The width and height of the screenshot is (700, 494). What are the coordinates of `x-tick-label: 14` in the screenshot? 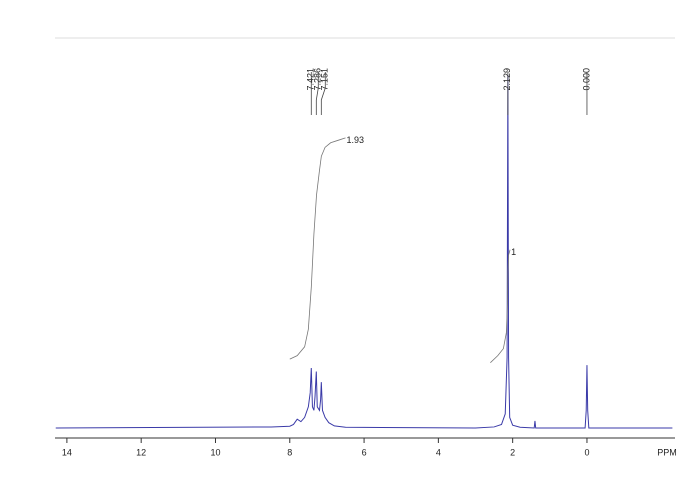 It's located at (67, 452).